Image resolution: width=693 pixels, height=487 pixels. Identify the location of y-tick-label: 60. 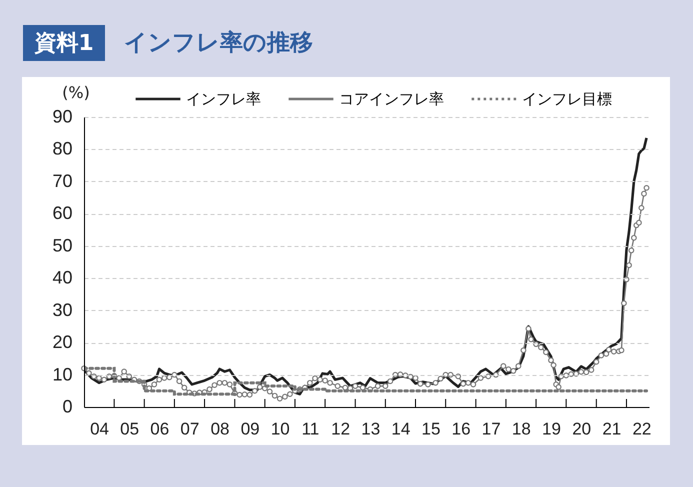
(62, 213).